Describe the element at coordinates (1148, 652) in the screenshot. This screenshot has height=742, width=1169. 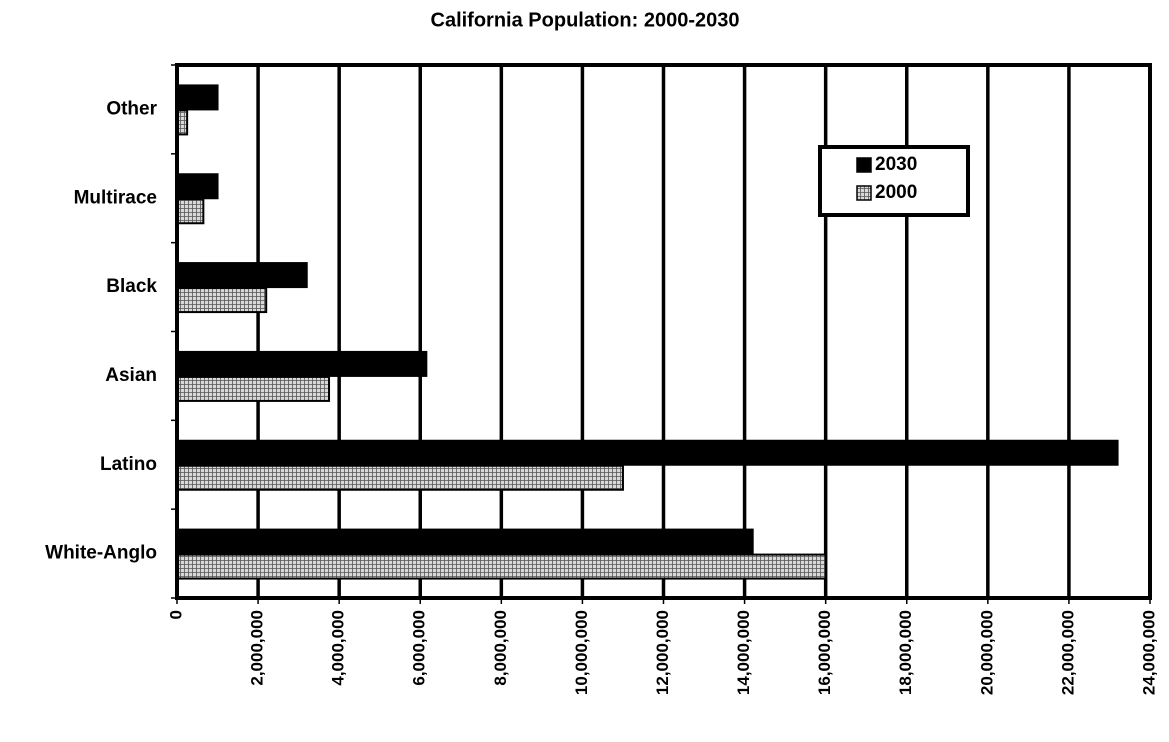
I see `x-tick-label: 24,000,000` at that location.